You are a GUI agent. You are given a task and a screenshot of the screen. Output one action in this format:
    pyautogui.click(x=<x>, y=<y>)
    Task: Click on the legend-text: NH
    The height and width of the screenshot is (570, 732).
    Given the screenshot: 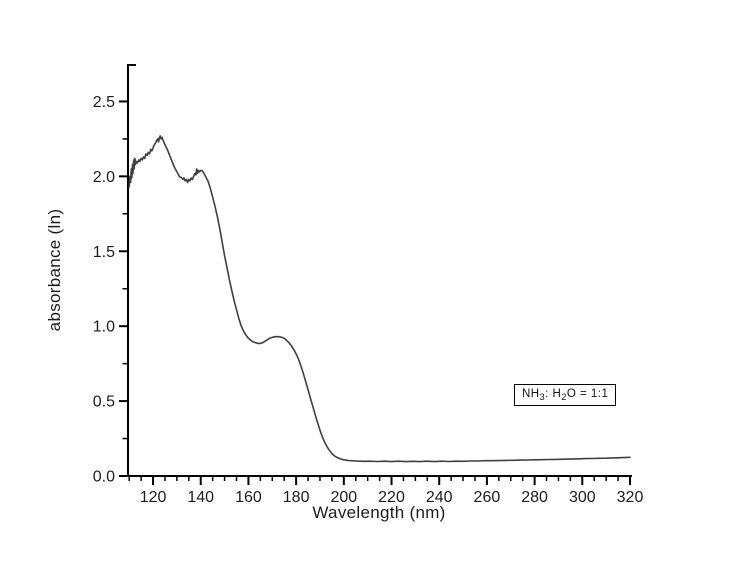 What is the action you would take?
    pyautogui.click(x=531, y=394)
    